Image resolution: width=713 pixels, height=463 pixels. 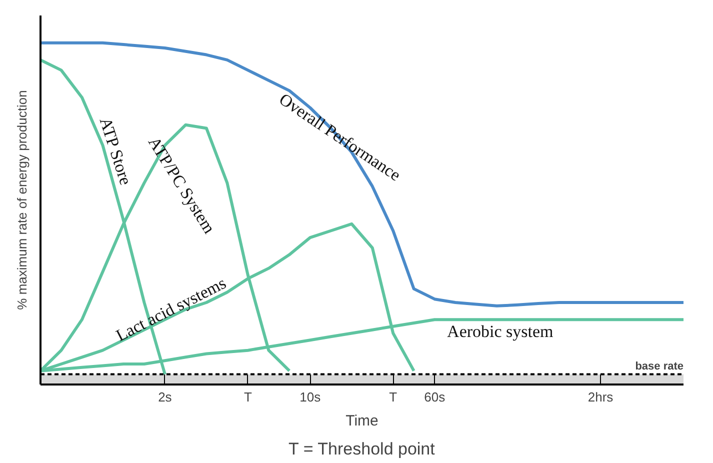 What do you see at coordinates (22, 200) in the screenshot?
I see `y-axis-title: % maximum rate of energy production` at bounding box center [22, 200].